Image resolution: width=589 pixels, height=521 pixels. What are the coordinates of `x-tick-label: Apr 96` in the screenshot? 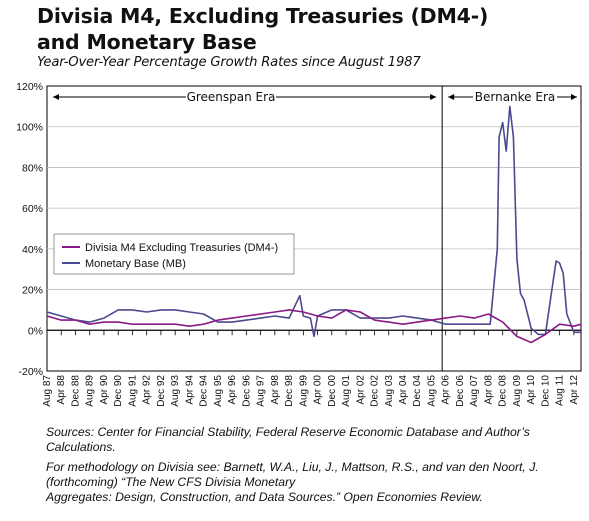 It's located at (232, 390).